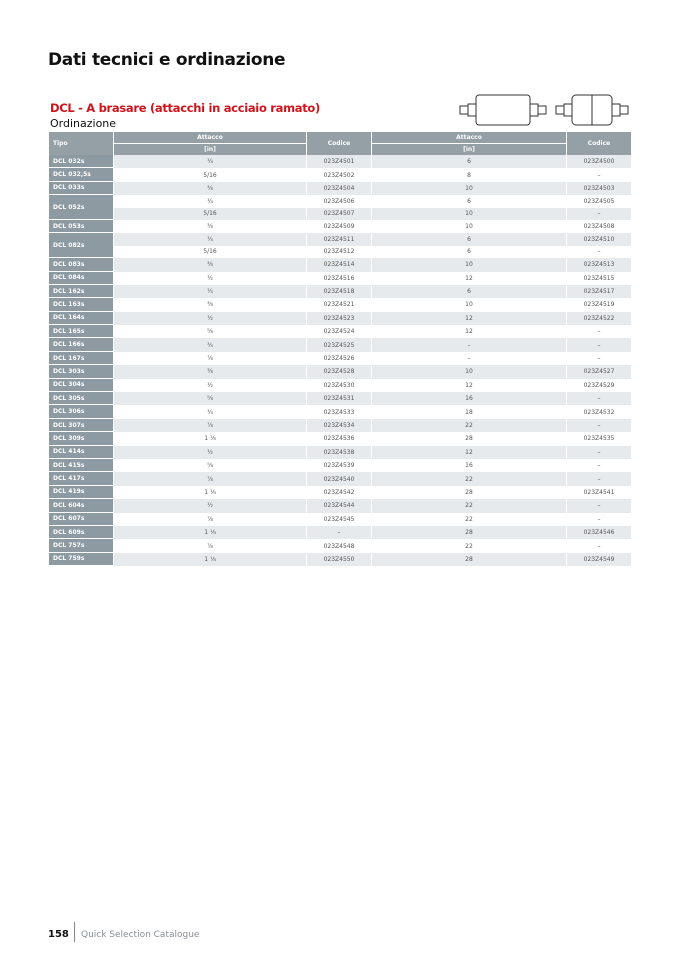 The width and height of the screenshot is (678, 959). I want to click on table-row: DCL 415s ⅝ 023Z4539 16 –, so click(340, 465).